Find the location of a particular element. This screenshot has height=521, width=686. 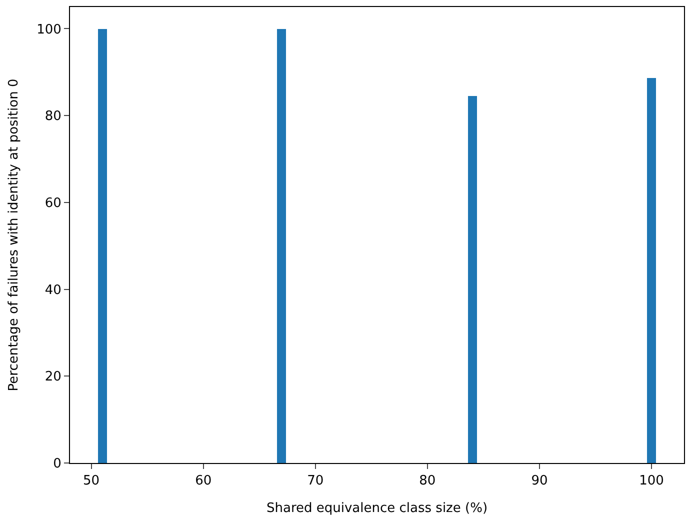

x-tick-label: 80 is located at coordinates (427, 481).